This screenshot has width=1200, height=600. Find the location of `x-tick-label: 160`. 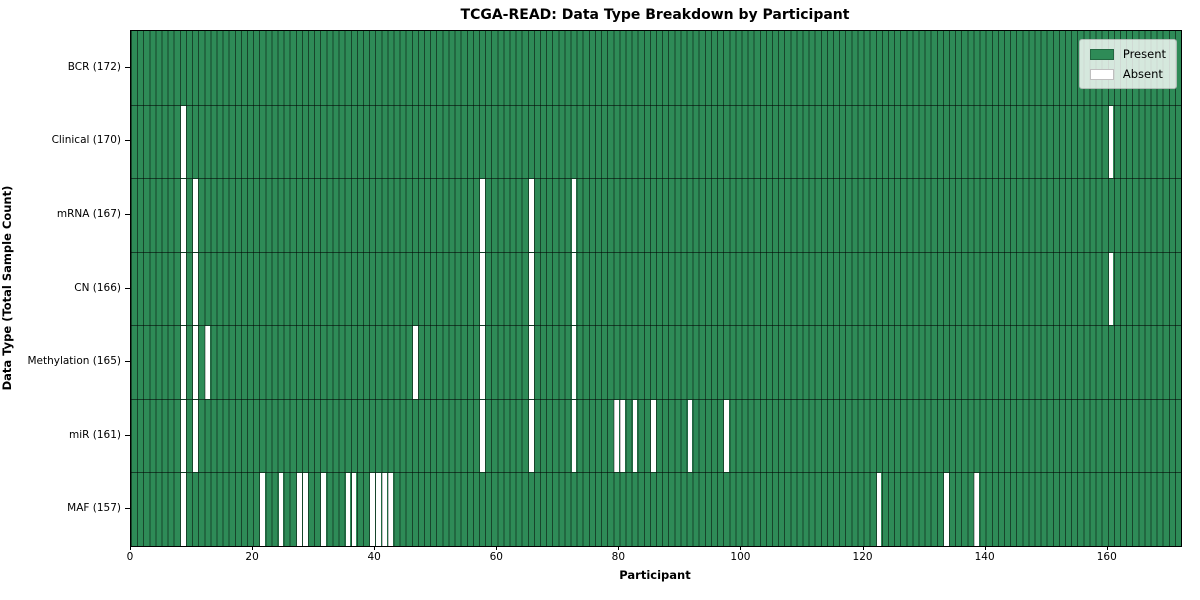

x-tick-label: 160 is located at coordinates (1106, 557).